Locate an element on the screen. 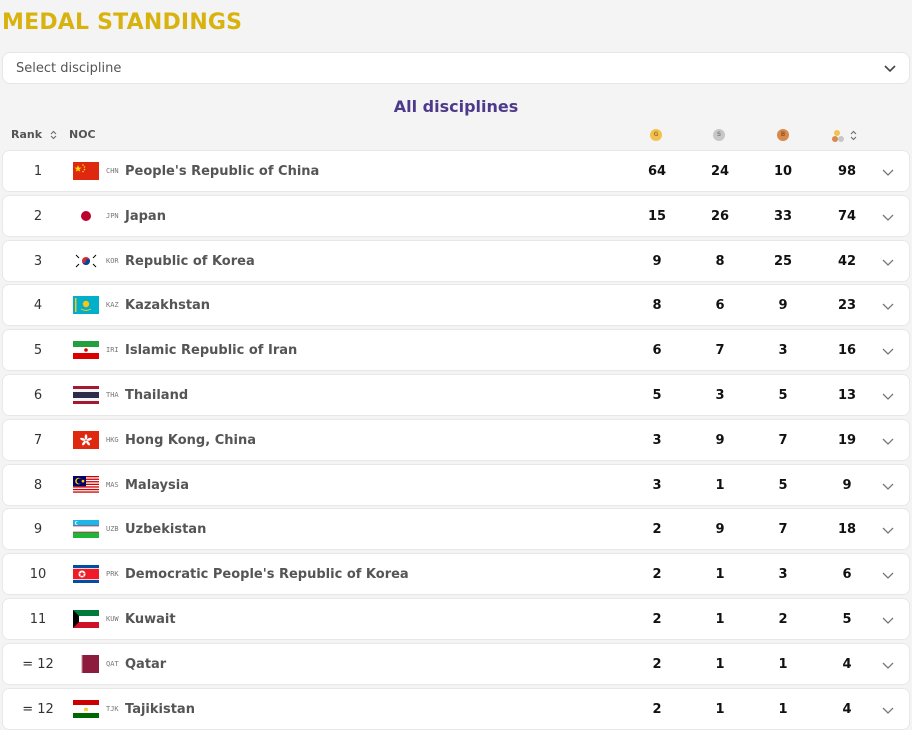 This screenshot has height=730, width=912. bronze-medal-icon: B is located at coordinates (783, 135).